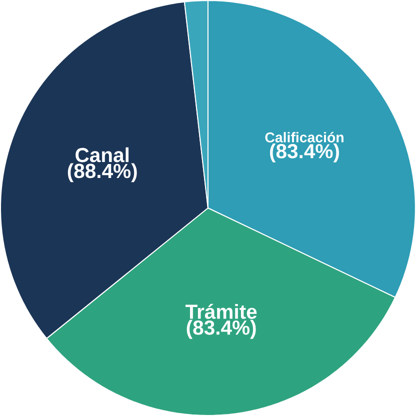 The height and width of the screenshot is (416, 416). Describe the element at coordinates (304, 137) in the screenshot. I see `slice-label: Calificación` at that location.